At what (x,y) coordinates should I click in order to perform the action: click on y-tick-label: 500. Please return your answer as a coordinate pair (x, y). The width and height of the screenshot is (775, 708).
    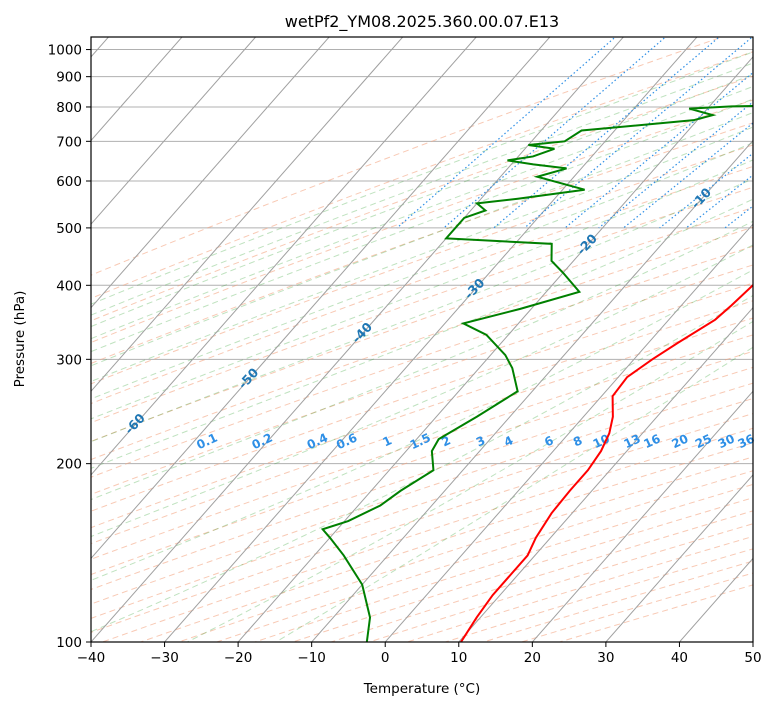
    Looking at the image, I should click on (69, 229).